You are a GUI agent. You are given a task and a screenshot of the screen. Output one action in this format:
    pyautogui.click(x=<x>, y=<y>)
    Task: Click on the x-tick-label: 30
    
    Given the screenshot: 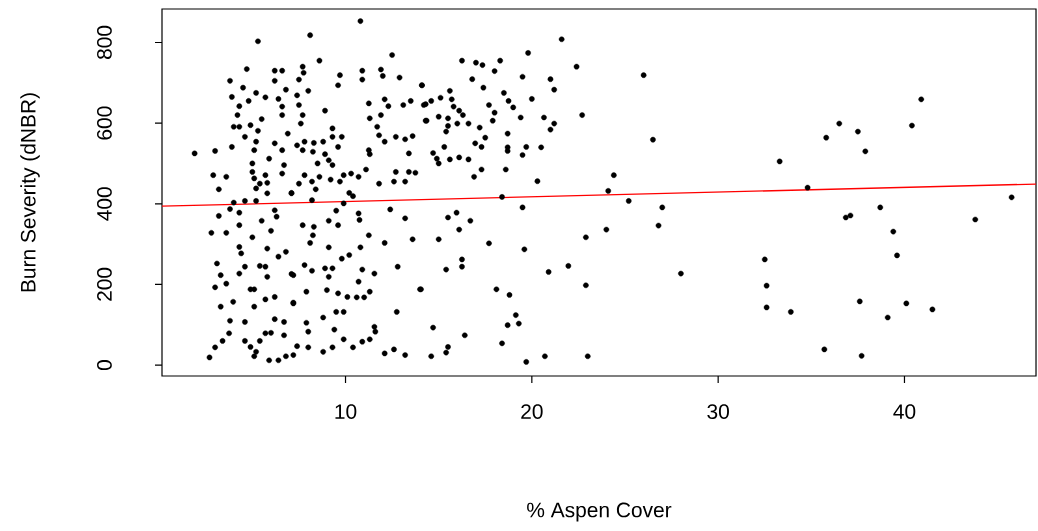 What is the action you would take?
    pyautogui.click(x=718, y=411)
    